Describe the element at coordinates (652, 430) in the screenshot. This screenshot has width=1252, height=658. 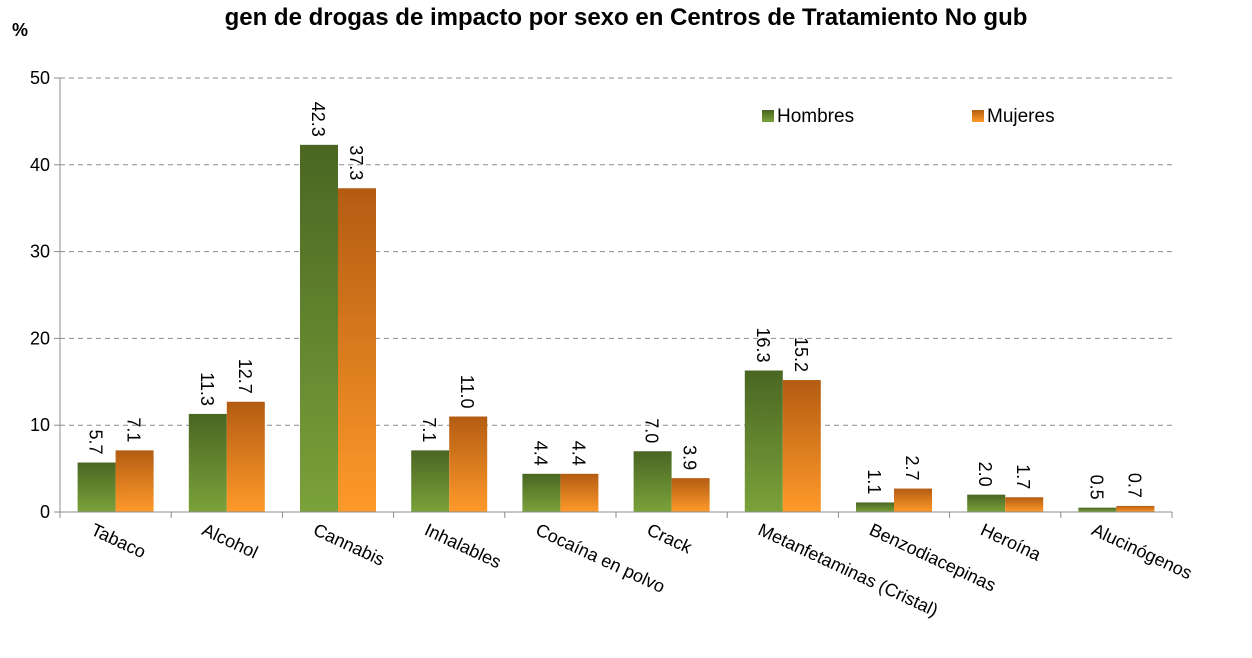
I see `data-label: 7.0` at that location.